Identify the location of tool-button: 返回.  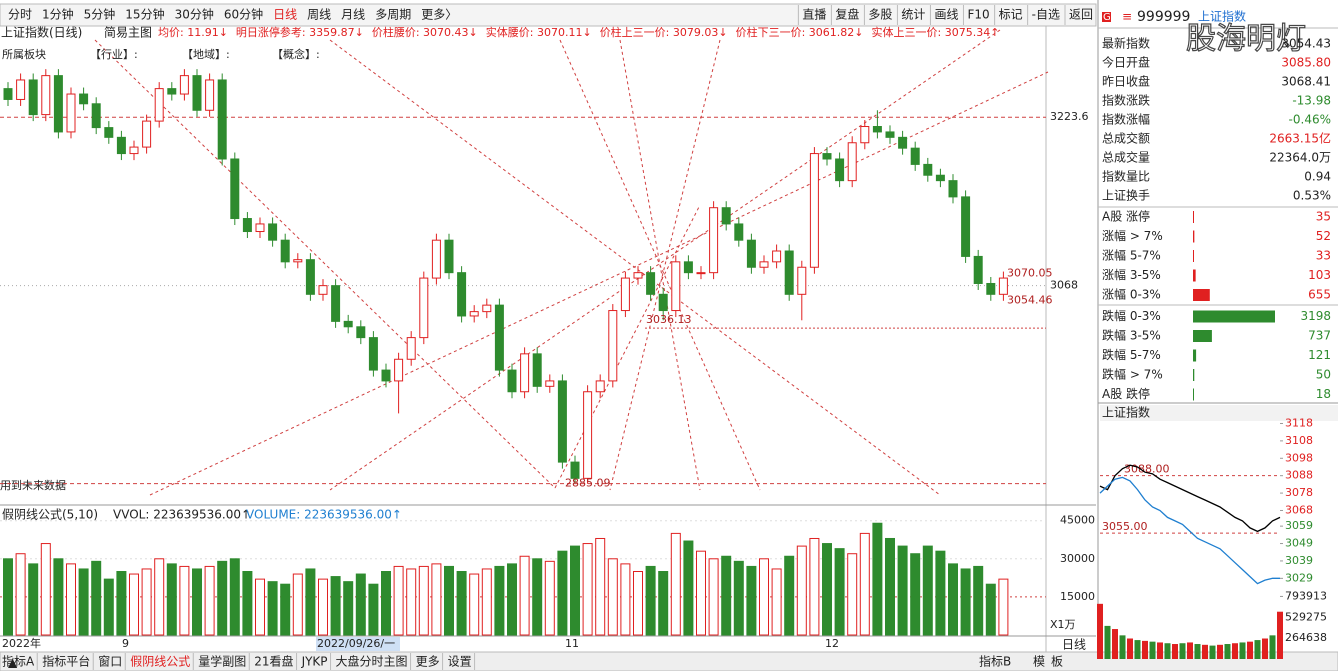
(1081, 15).